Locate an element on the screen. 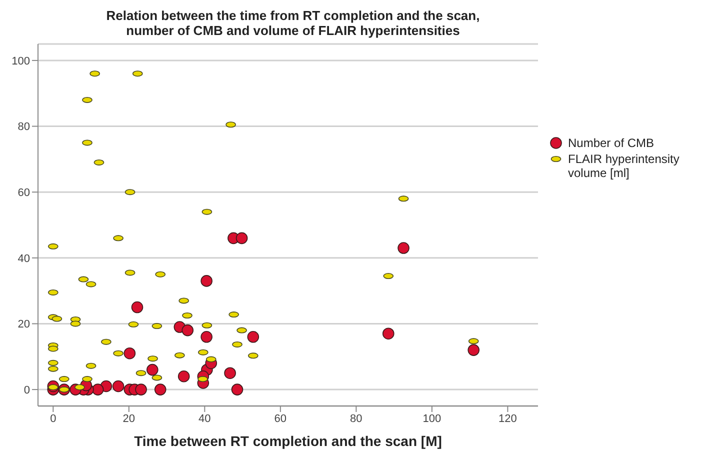 The height and width of the screenshot is (460, 714). x-tick-label: 120 is located at coordinates (507, 418).